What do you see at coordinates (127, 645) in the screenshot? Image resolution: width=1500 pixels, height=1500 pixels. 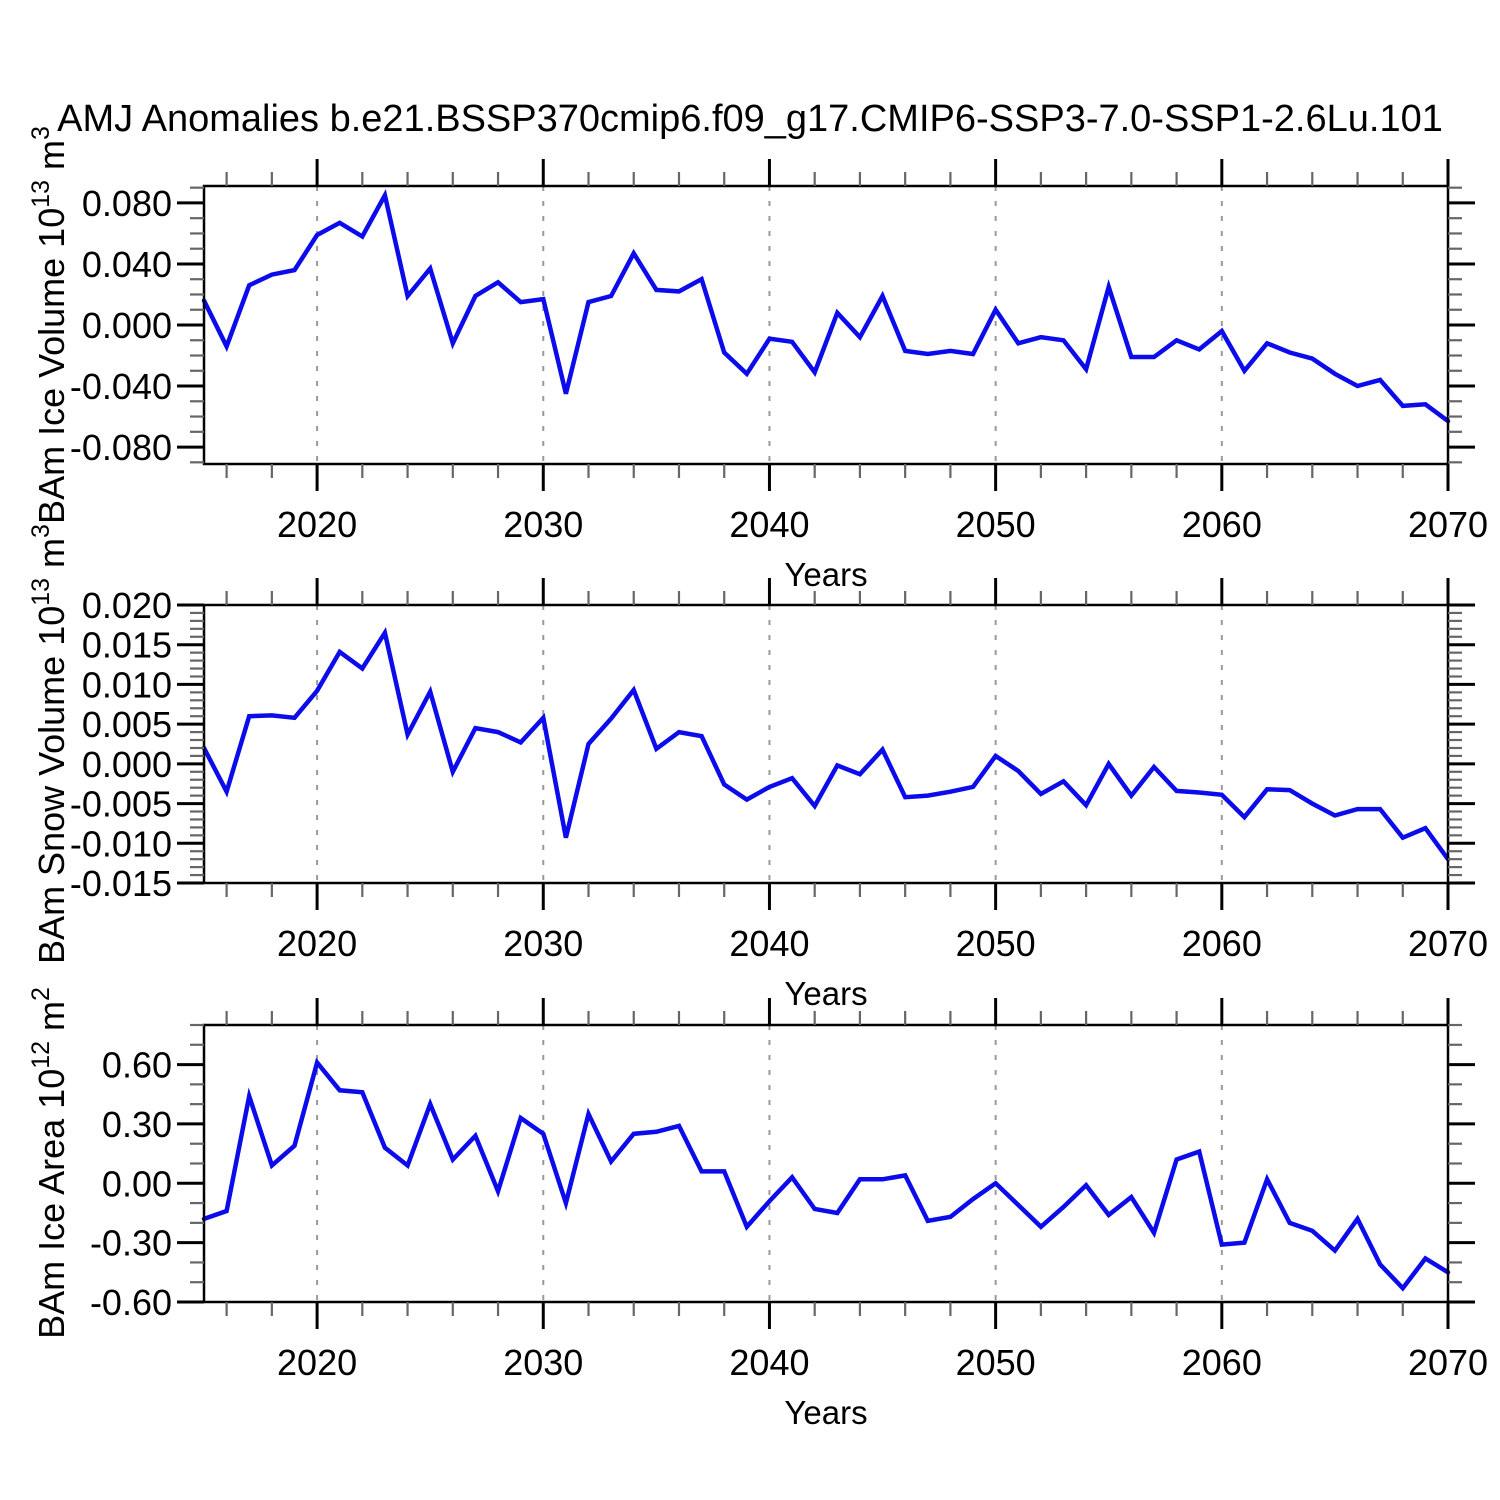 I see `y-tick-label: 0.015` at bounding box center [127, 645].